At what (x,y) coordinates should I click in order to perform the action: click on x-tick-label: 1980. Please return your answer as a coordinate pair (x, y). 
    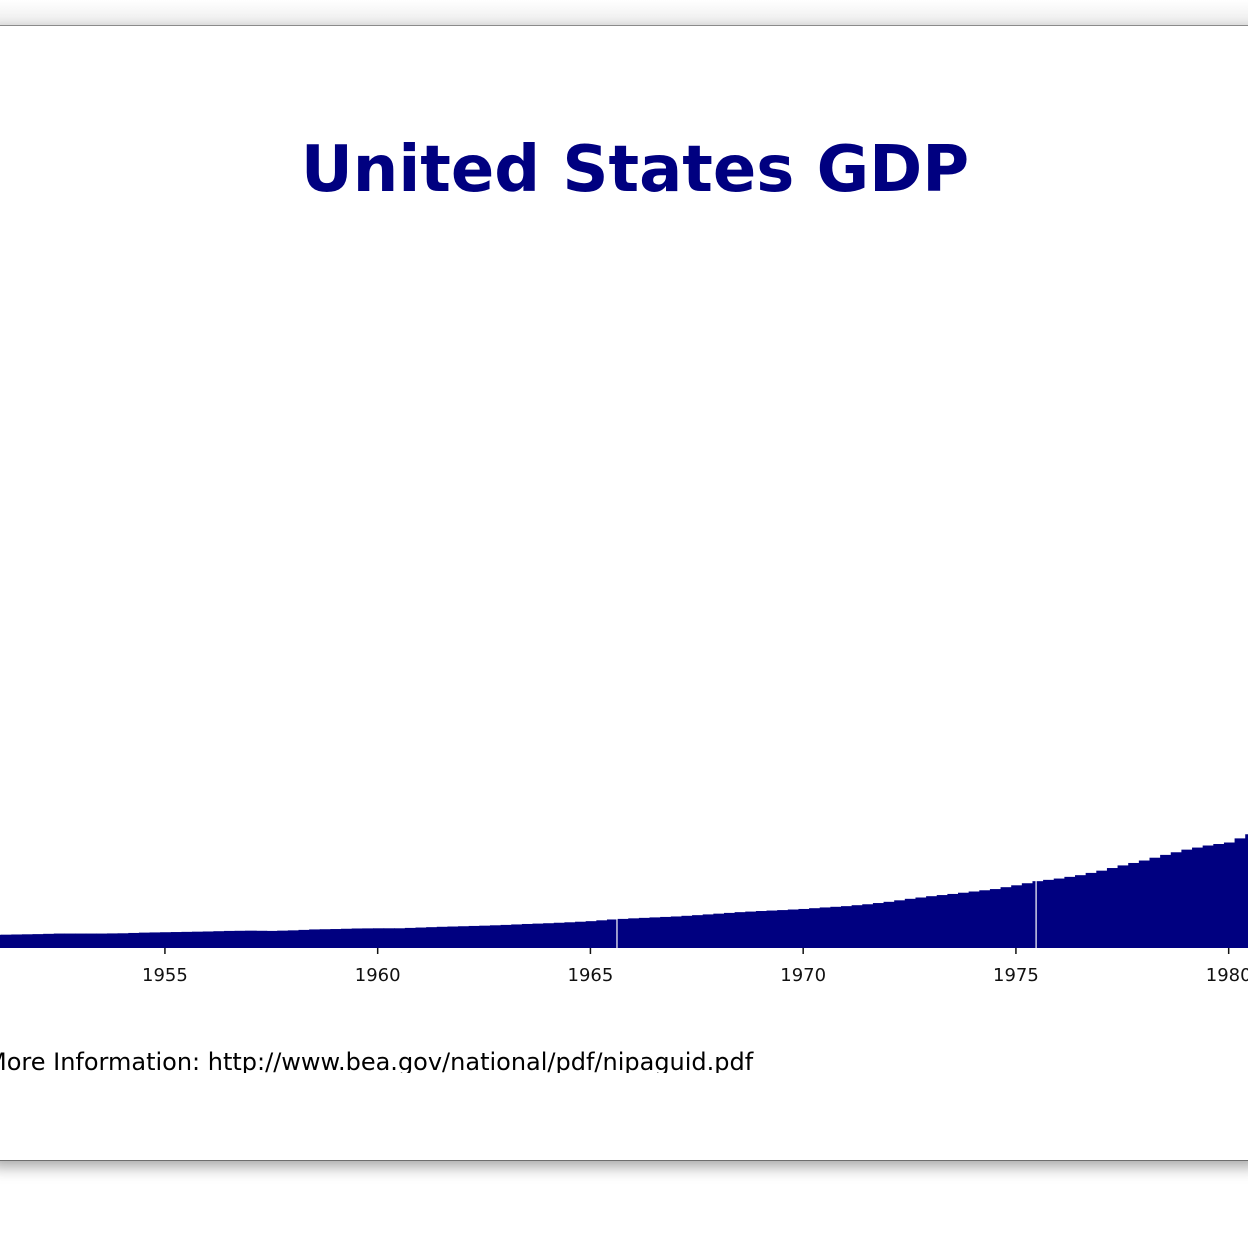
    Looking at the image, I should click on (1227, 975).